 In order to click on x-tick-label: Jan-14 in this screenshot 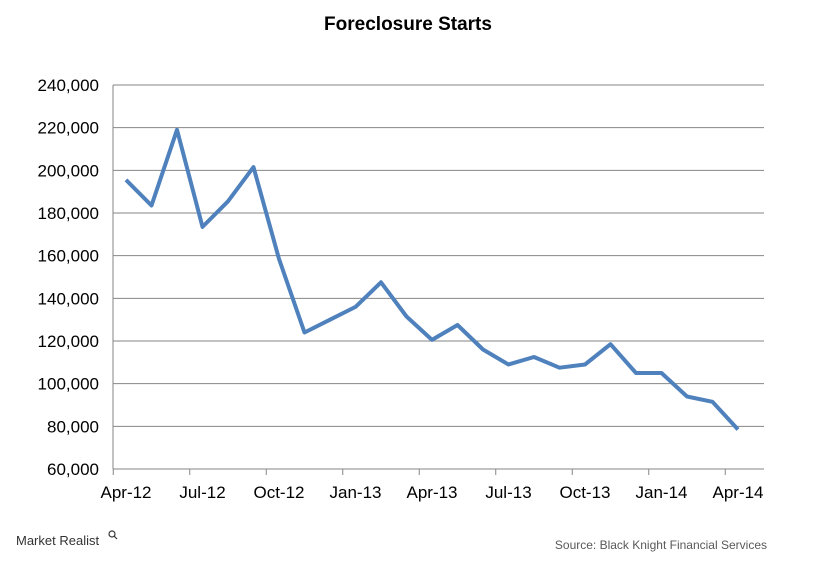, I will do `click(662, 492)`.